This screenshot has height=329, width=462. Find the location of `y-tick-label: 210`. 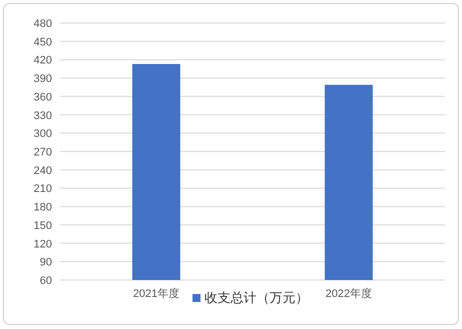

y-tick-label: 210 is located at coordinates (43, 189).